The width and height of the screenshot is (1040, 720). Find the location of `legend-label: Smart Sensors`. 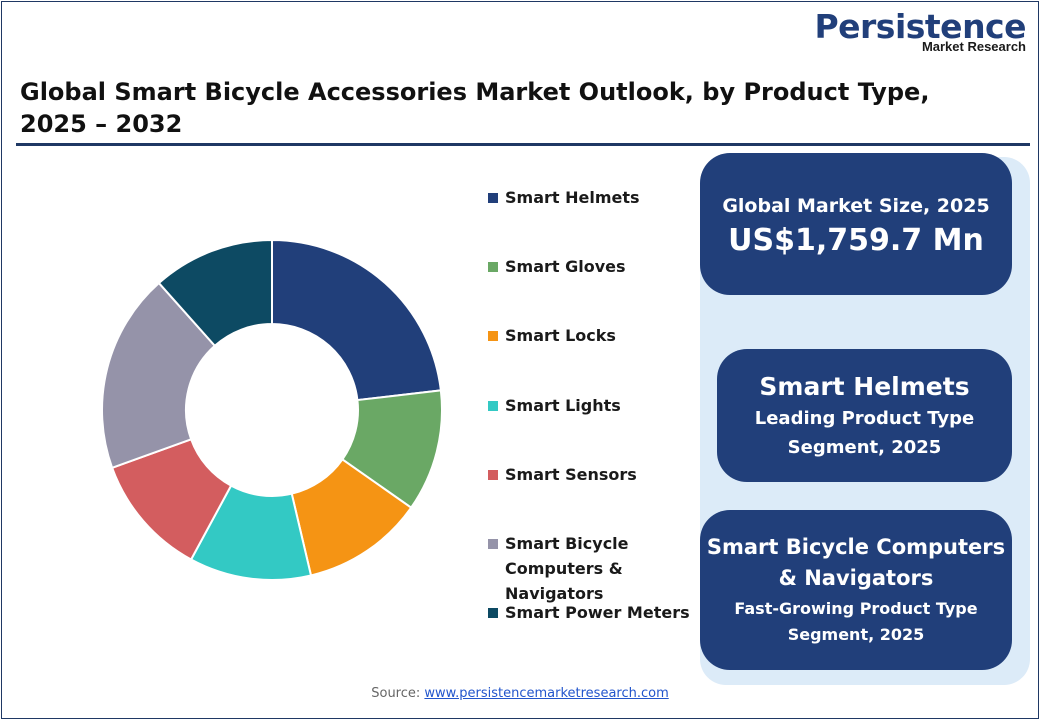

legend-label: Smart Sensors is located at coordinates (571, 474).